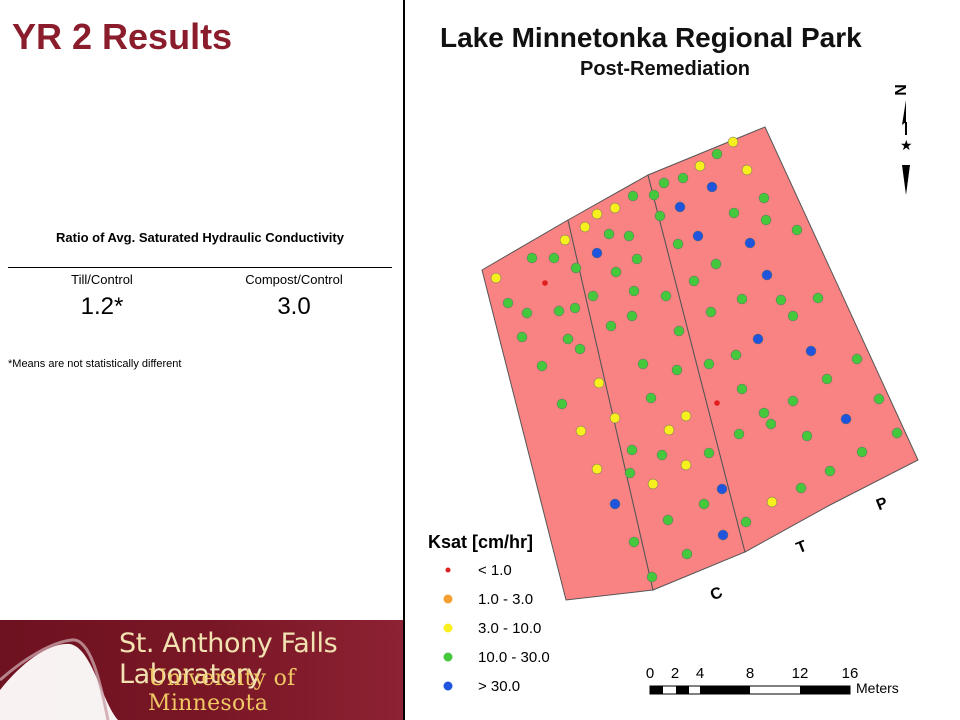  Describe the element at coordinates (802, 548) in the screenshot. I see `strip-label-t: T` at that location.